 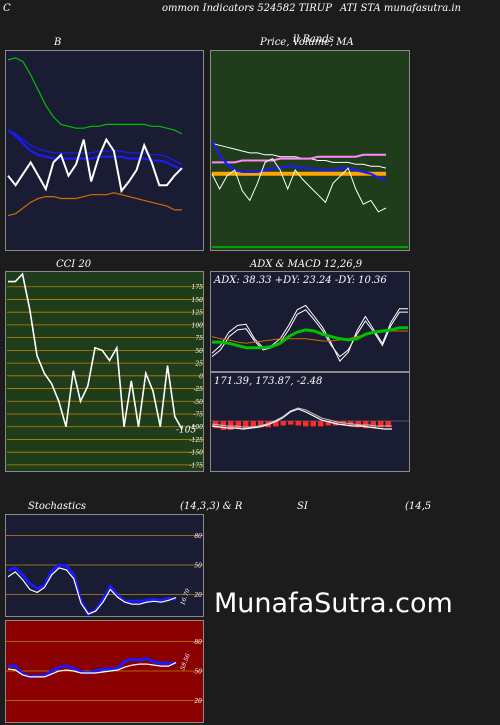 What do you see at coordinates (197, 453) in the screenshot?
I see `cci-tick-13: -150` at bounding box center [197, 453].